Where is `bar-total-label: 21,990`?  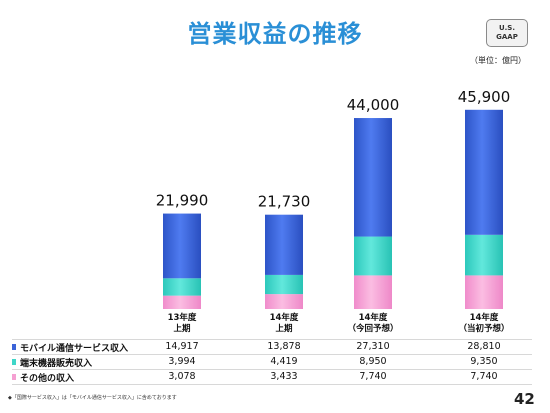
bar-total-label: 21,990 is located at coordinates (182, 201).